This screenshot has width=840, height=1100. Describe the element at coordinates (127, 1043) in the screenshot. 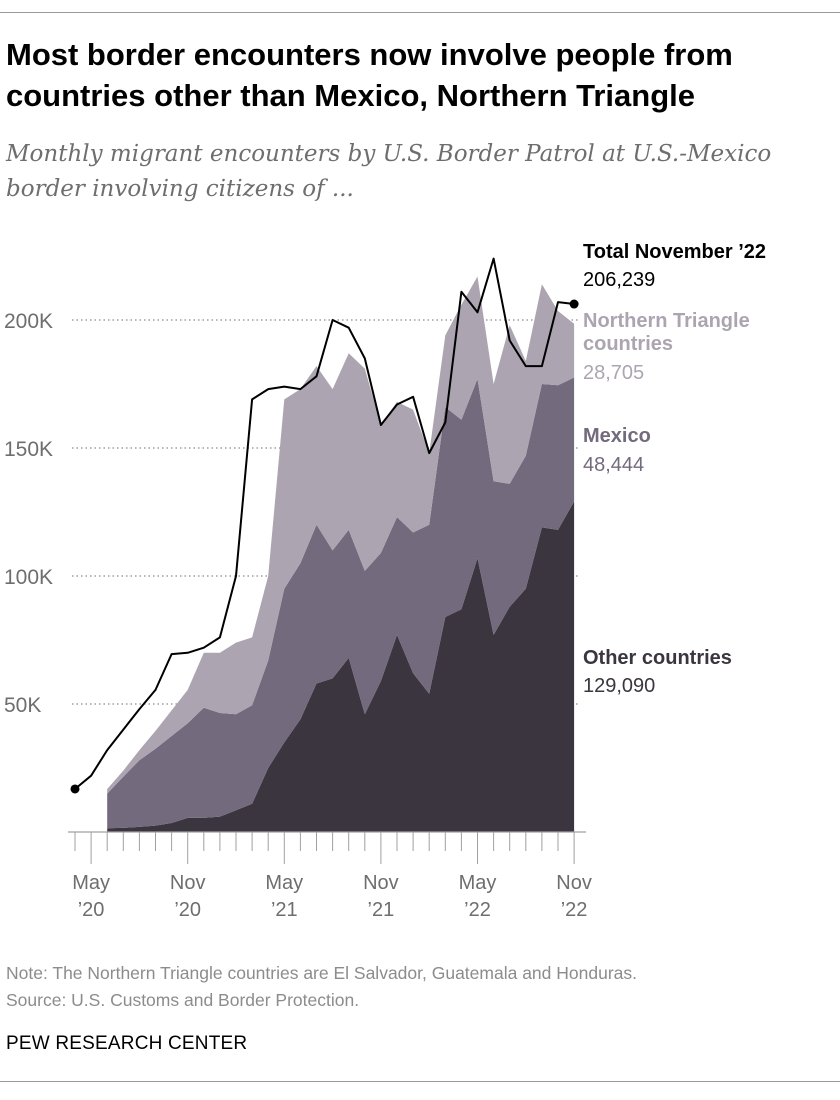

I see `brand-name: PEW RESEARCH CENTER` at that location.